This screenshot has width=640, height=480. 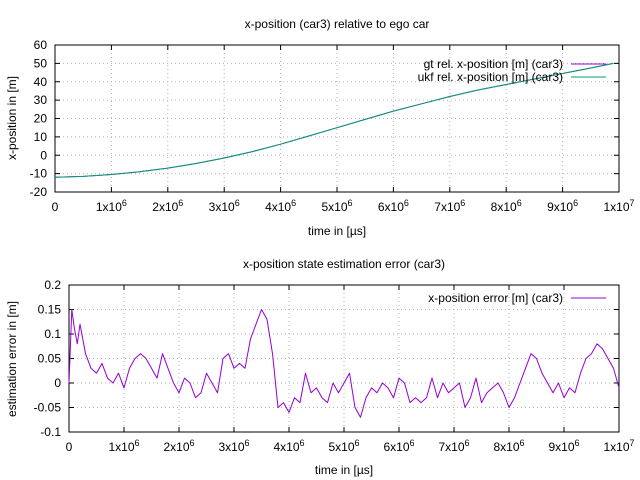 I want to click on legend-label: ukf rel. x-position [m] (car3), so click(x=490, y=77).